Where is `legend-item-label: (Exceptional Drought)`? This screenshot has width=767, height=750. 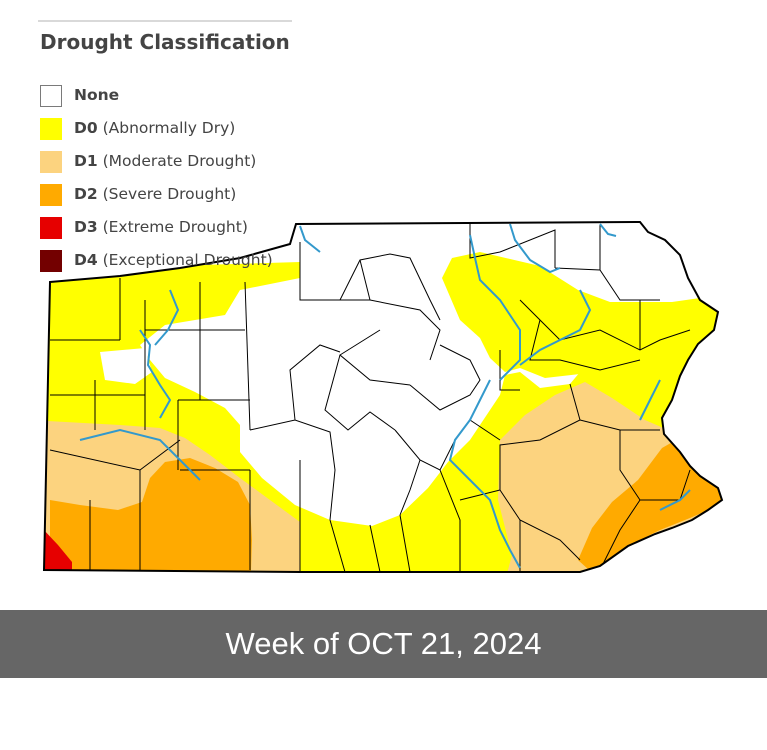 legend-item-label: (Exceptional Drought) is located at coordinates (187, 260).